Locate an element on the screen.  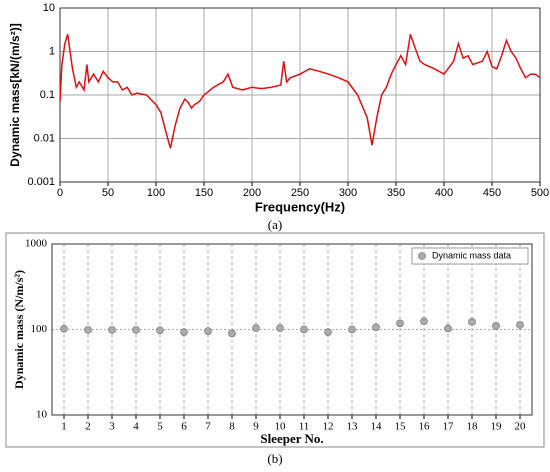
x-tick-label: 400 is located at coordinates (444, 193).